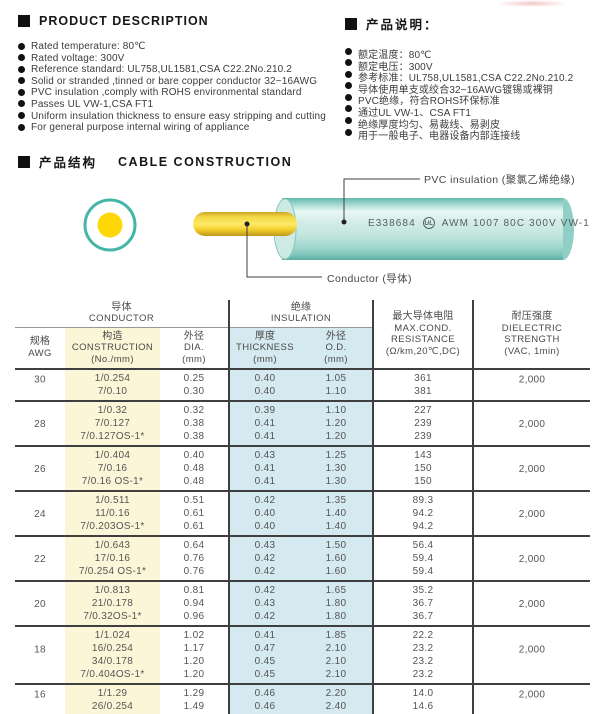  I want to click on dia-cell: 1.20, so click(194, 674).